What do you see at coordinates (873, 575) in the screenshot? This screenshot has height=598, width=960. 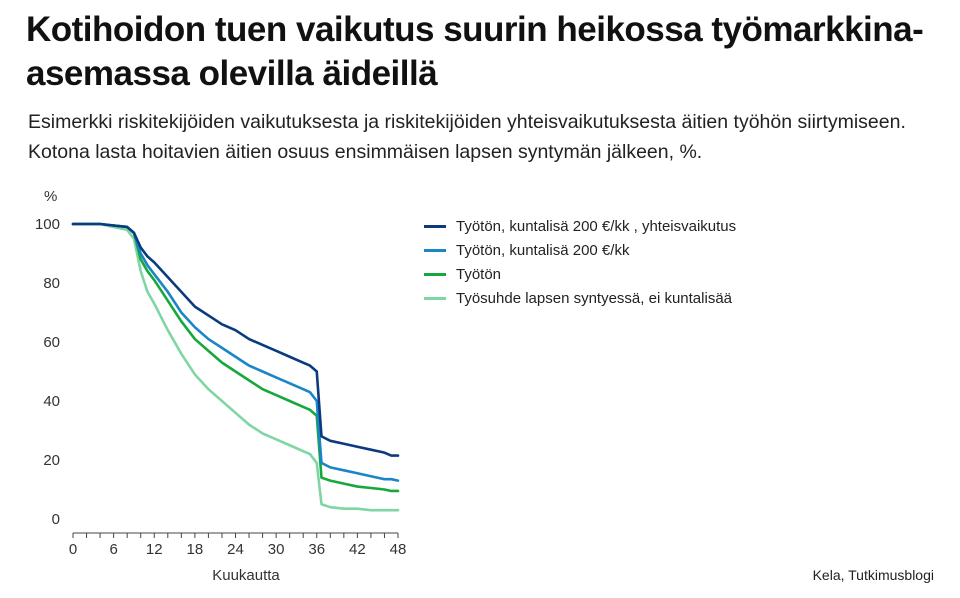 I see `source-credit: Kela, Tutkimusblogi` at bounding box center [873, 575].